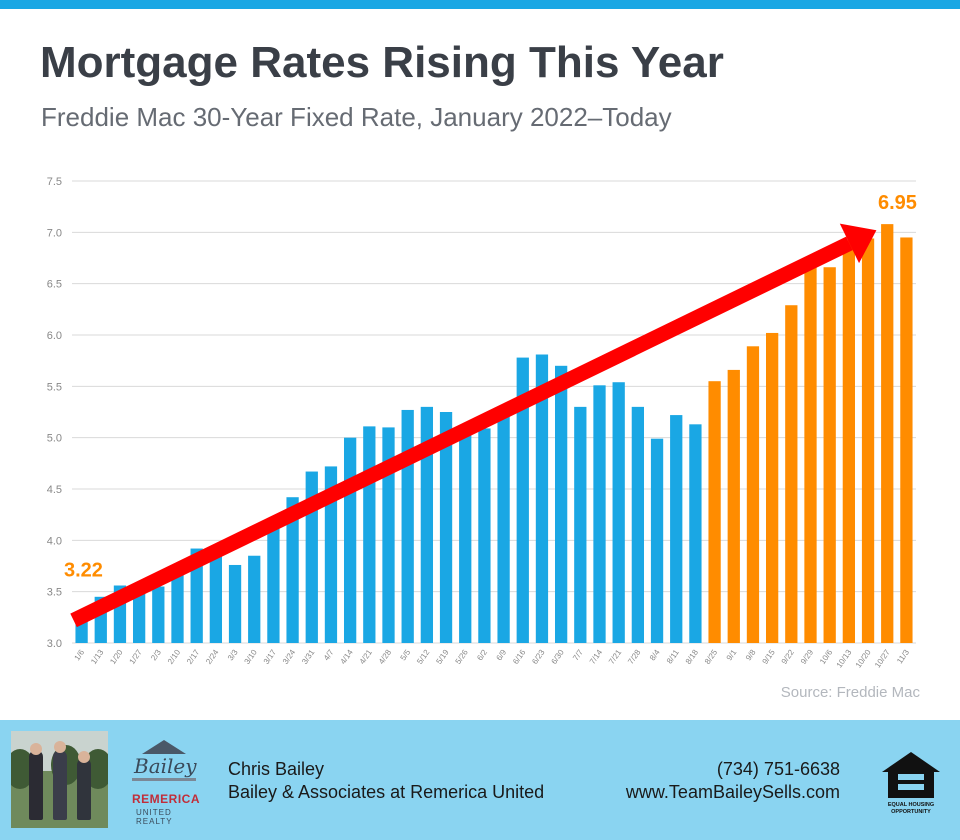 The width and height of the screenshot is (960, 840). What do you see at coordinates (156, 655) in the screenshot?
I see `x-tick-label: 2/3` at bounding box center [156, 655].